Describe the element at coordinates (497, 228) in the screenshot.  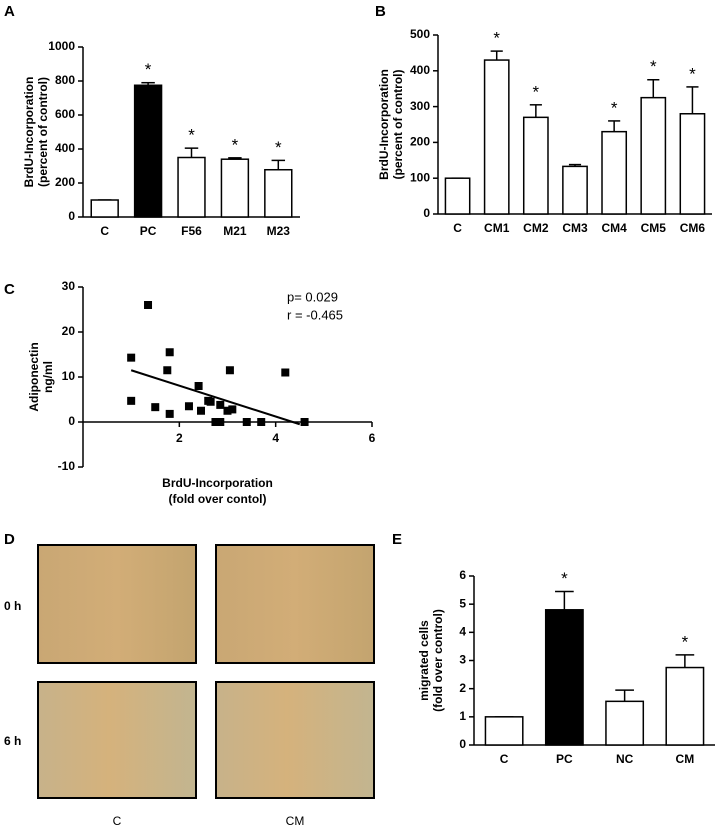
I see `x-tick-label: CM1` at that location.